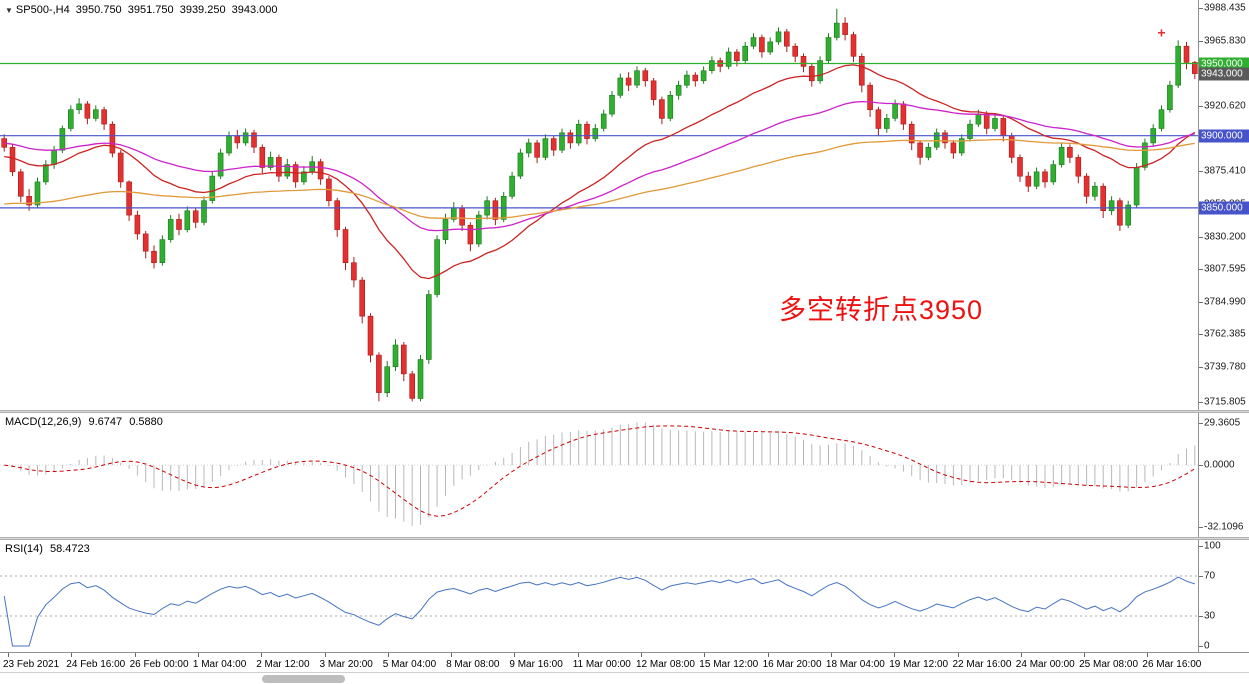 Image resolution: width=1249 pixels, height=684 pixels. Describe the element at coordinates (1223, 596) in the screenshot. I see `rsi-axis: 100 70 30 0` at that location.